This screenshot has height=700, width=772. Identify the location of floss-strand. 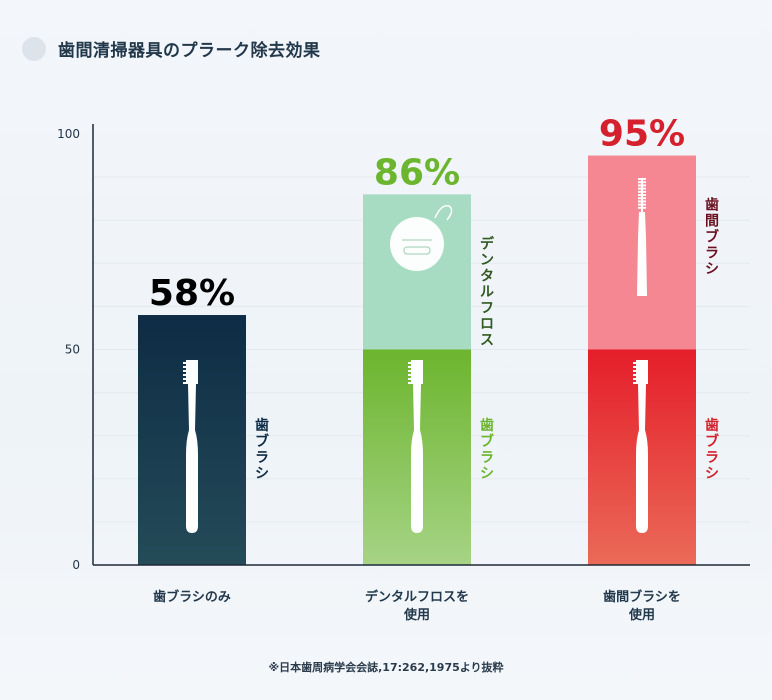
(443, 213).